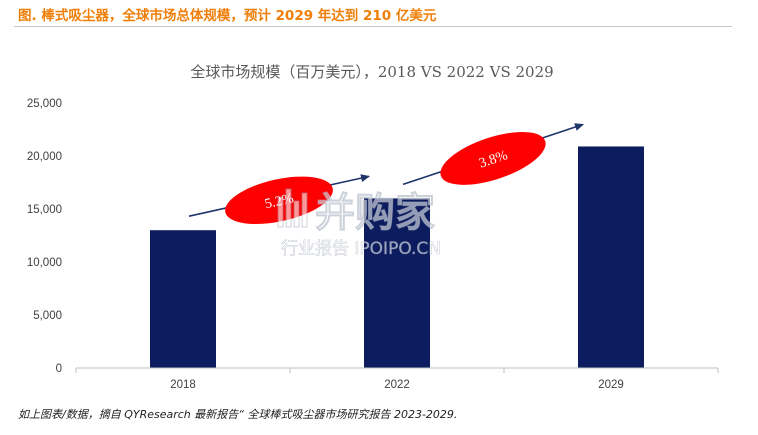  Describe the element at coordinates (44, 210) in the screenshot. I see `y-tick-label: 15,000` at that location.